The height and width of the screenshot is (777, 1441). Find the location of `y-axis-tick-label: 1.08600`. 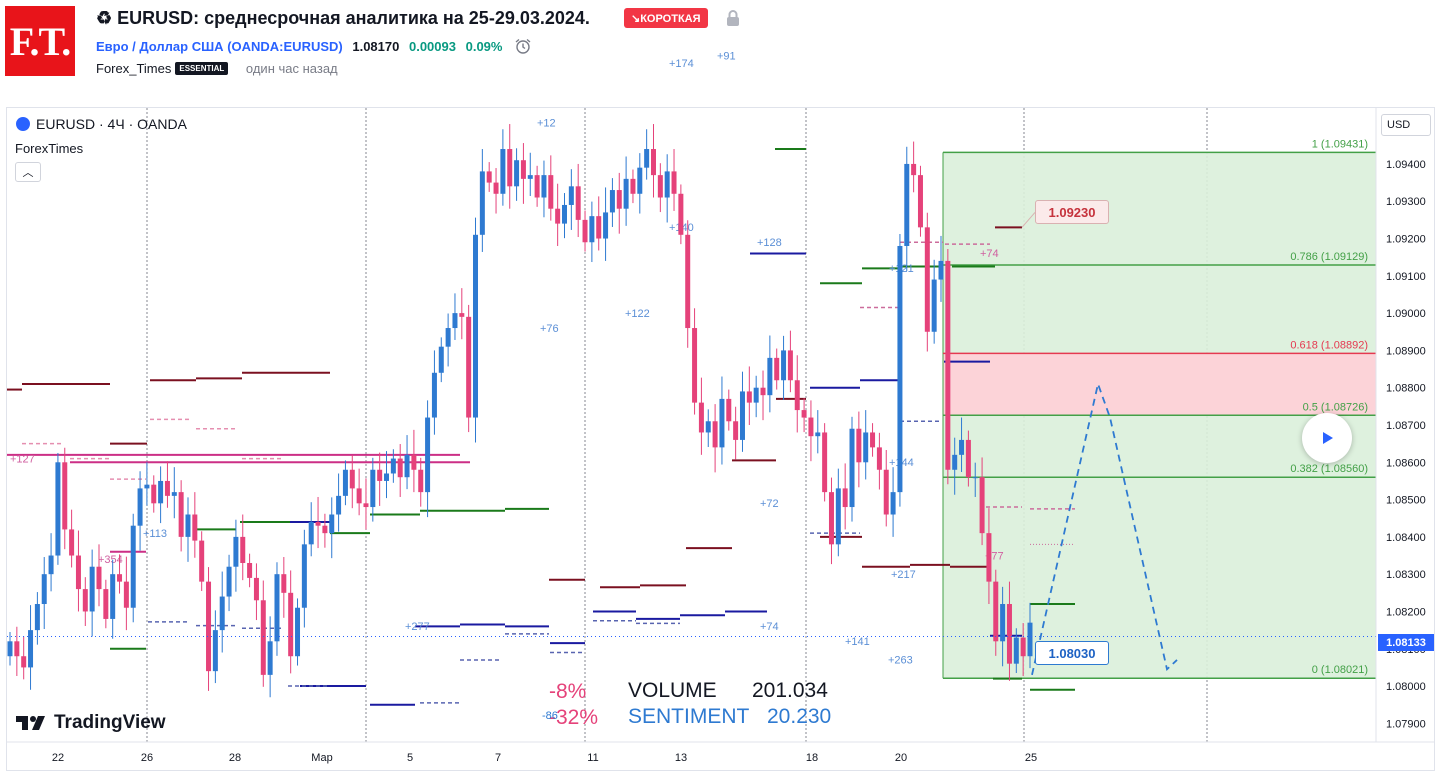

y-axis-tick-label: 1.08600 is located at coordinates (1406, 463).